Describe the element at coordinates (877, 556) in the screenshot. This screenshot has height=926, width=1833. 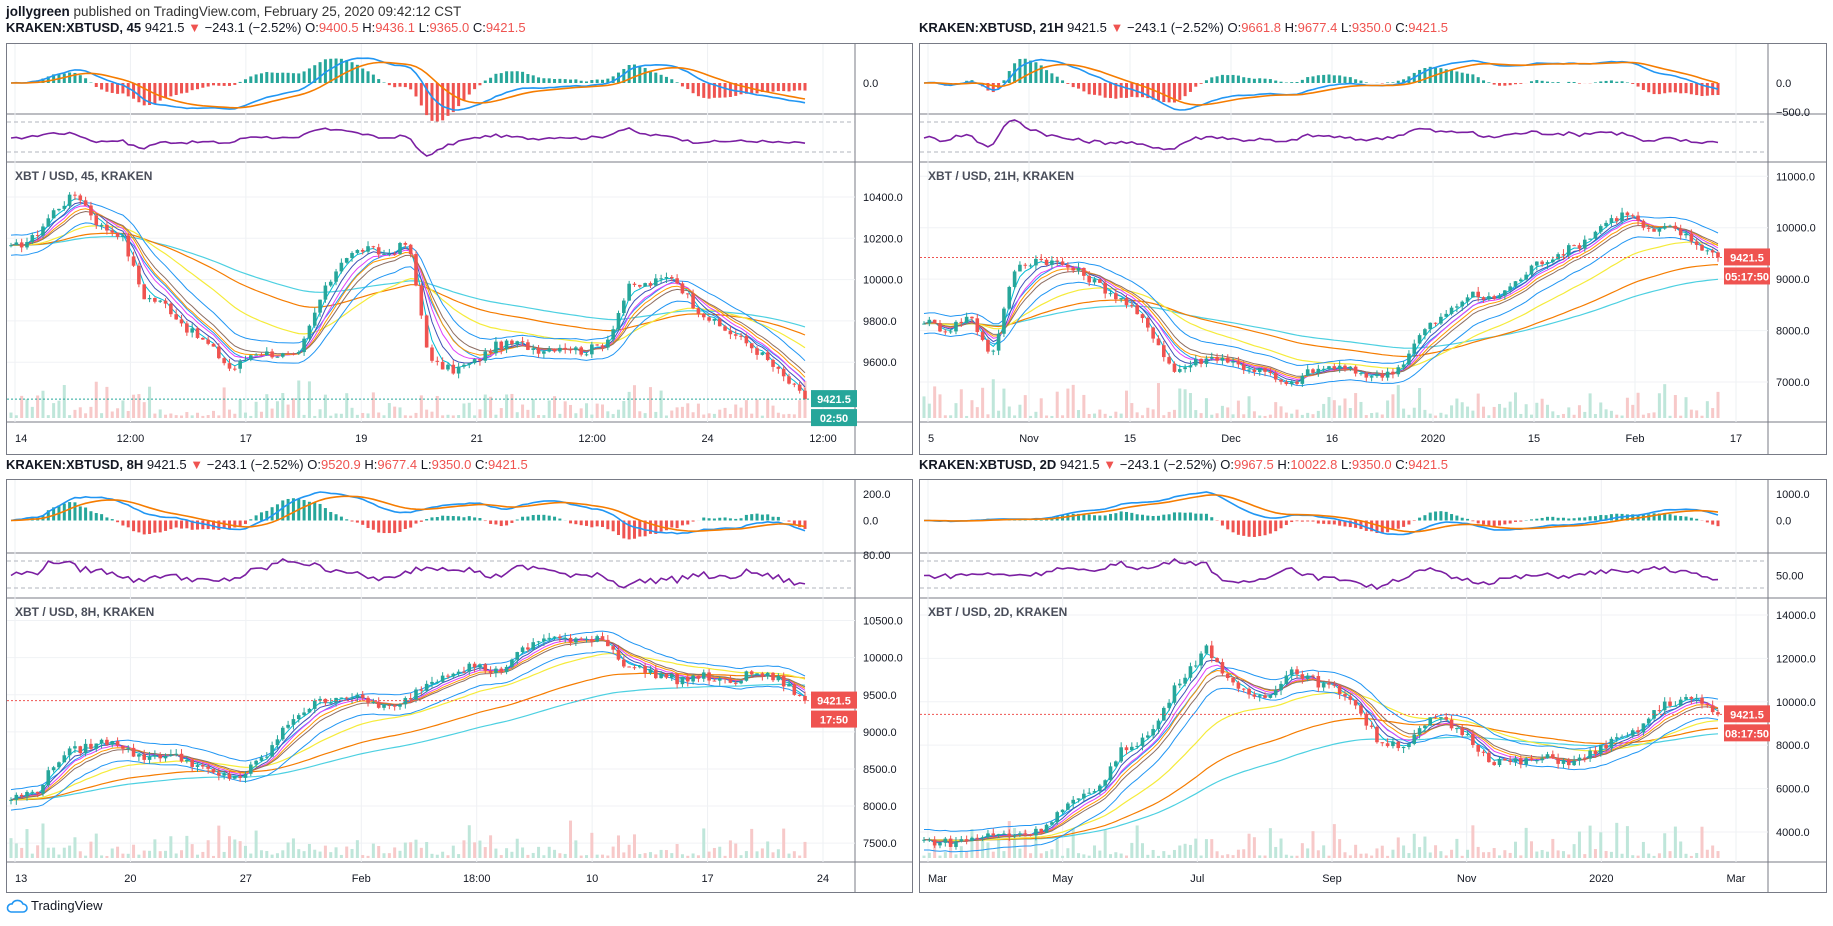
I see `rsi-axis-tick: 80.00` at that location.